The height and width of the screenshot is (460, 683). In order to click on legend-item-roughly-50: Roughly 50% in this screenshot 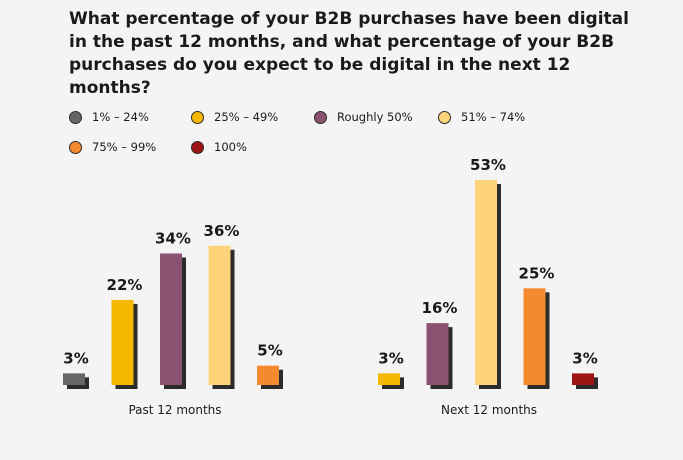, I will do `click(363, 117)`.